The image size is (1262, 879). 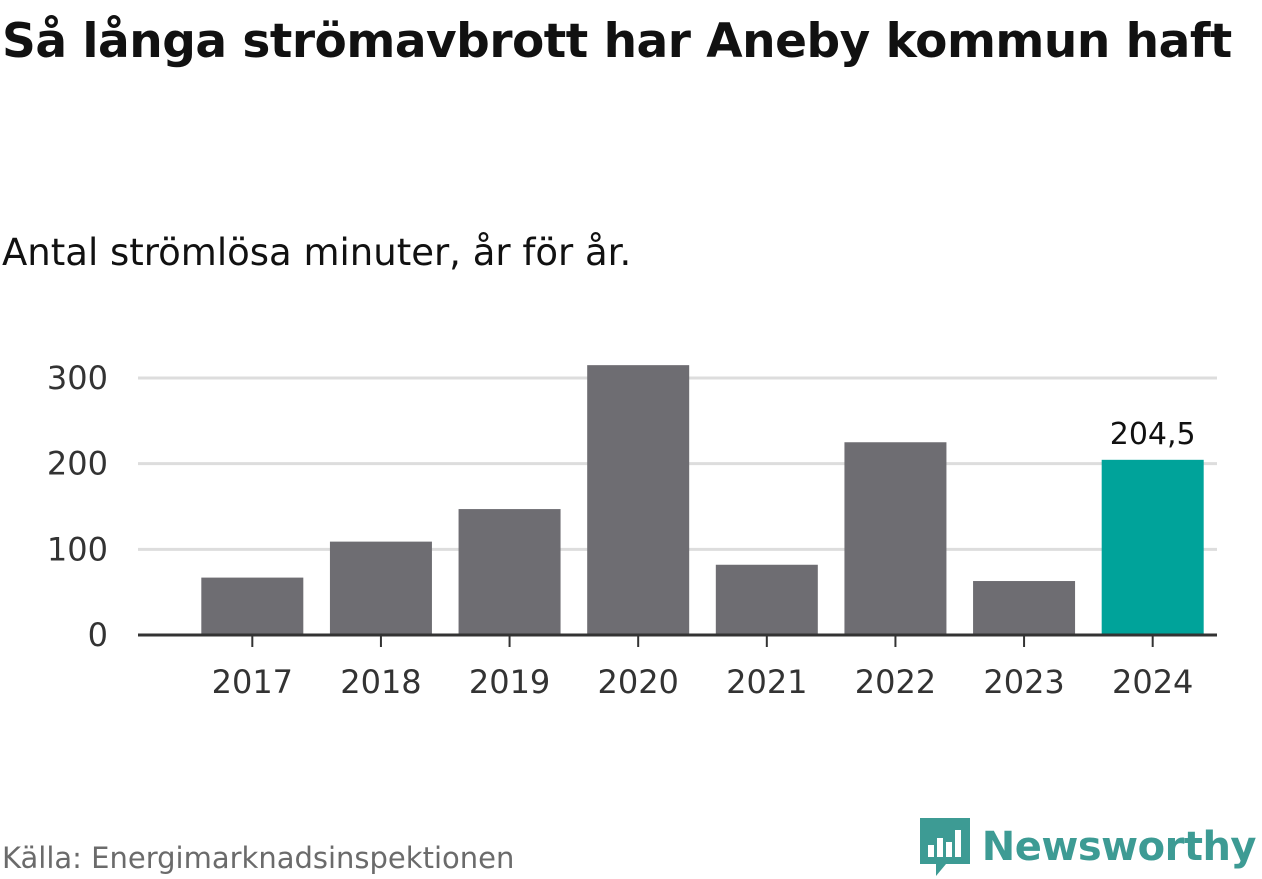 What do you see at coordinates (1153, 434) in the screenshot?
I see `data-label-2024: 204,5` at bounding box center [1153, 434].